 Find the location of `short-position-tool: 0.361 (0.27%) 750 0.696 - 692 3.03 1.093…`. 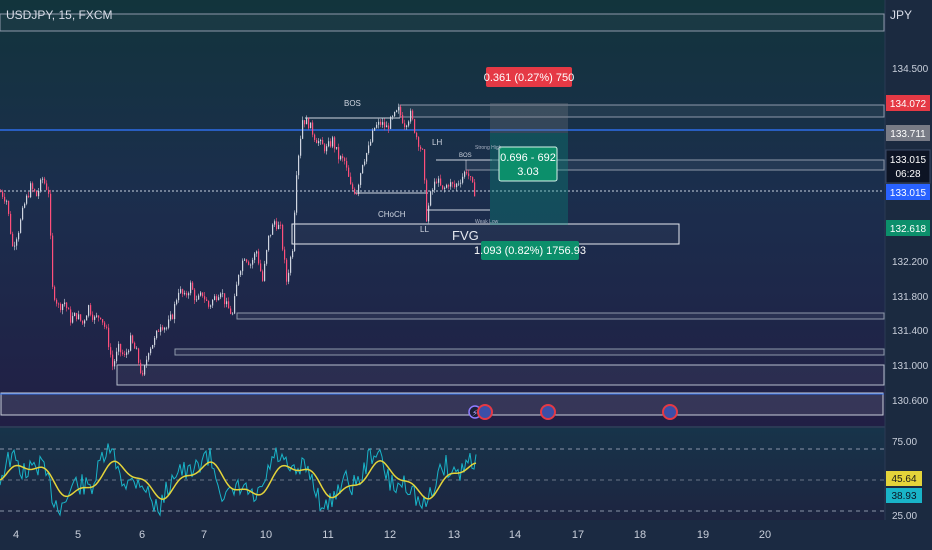

short-position-tool: 0.361 (0.27%) 750 0.696 - 692 3.03 1.093… is located at coordinates (530, 163).